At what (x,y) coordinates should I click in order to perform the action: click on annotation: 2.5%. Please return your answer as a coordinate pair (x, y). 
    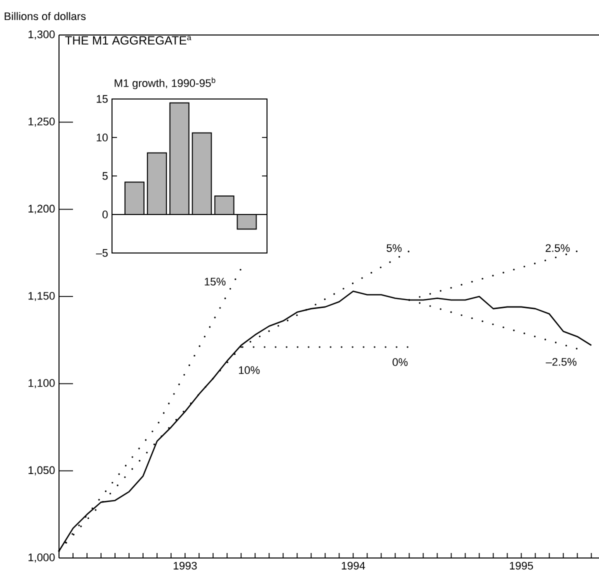
    Looking at the image, I should click on (558, 248).